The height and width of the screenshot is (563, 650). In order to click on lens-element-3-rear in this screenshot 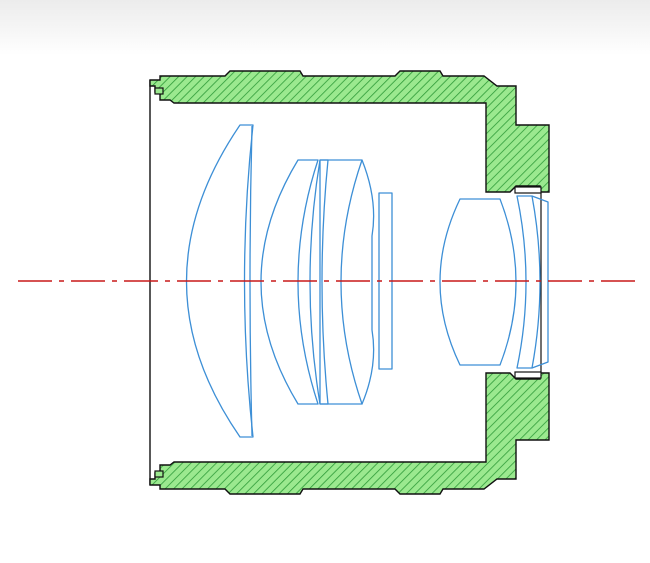, I will do `click(341, 282)`.